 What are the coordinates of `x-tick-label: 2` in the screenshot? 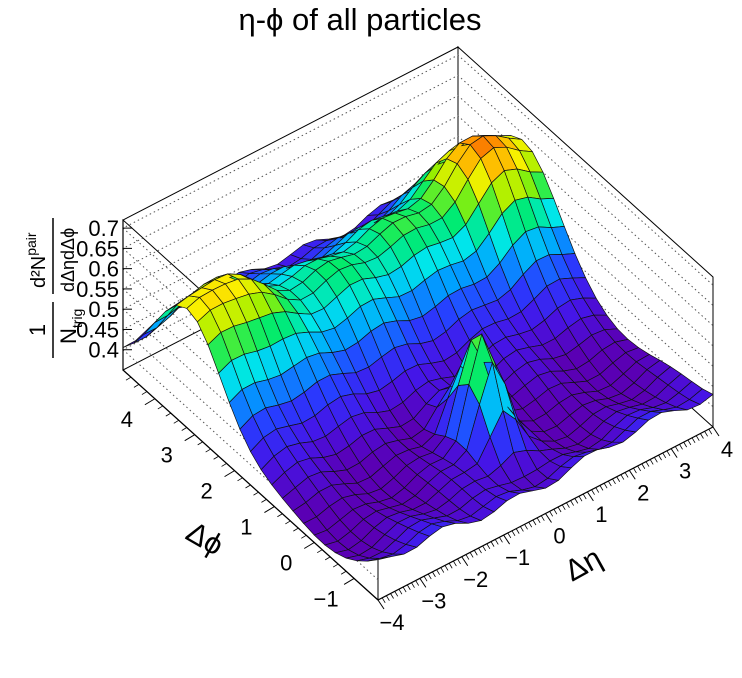 It's located at (643, 492).